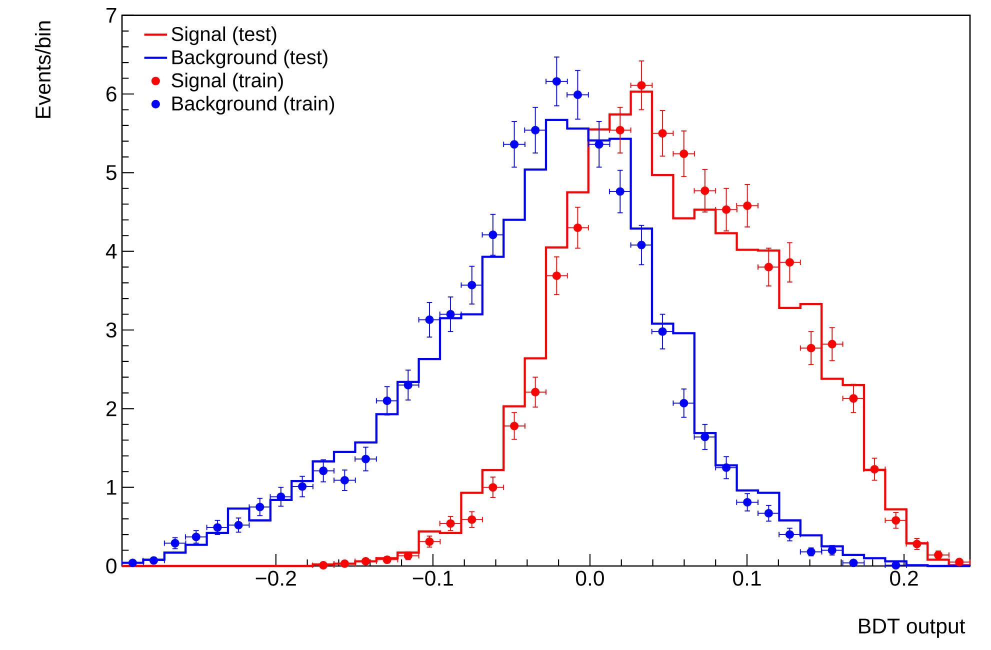 Image resolution: width=991 pixels, height=650 pixels. Describe the element at coordinates (253, 105) in the screenshot. I see `legend-label: Background (train)` at that location.